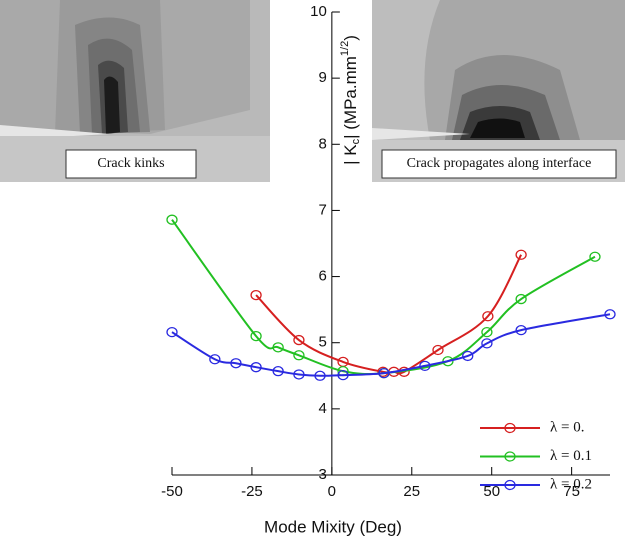  Describe the element at coordinates (323, 143) in the screenshot. I see `y-tick-label: 8` at that location.